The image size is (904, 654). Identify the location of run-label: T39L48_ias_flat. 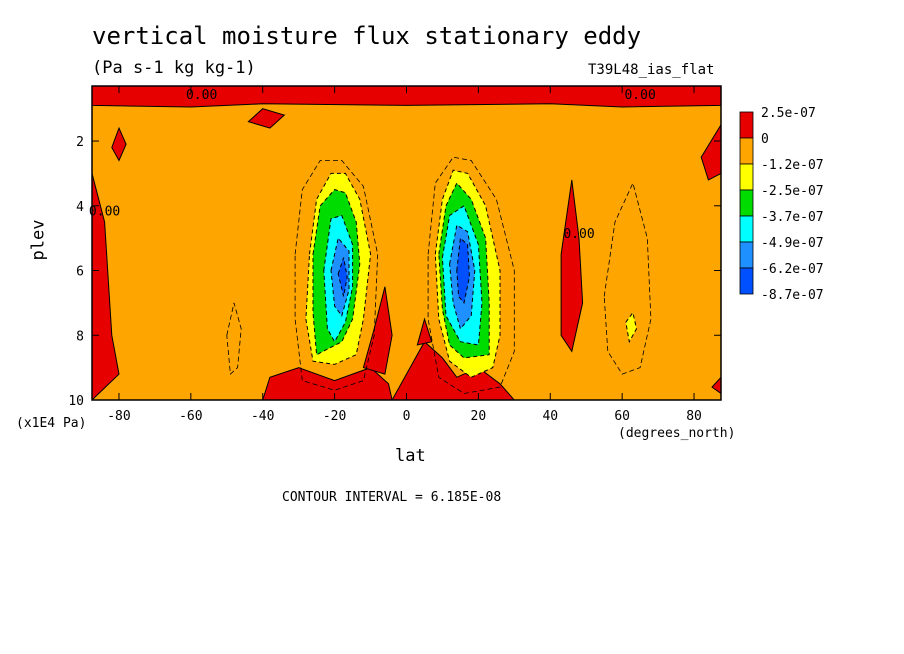
(651, 70).